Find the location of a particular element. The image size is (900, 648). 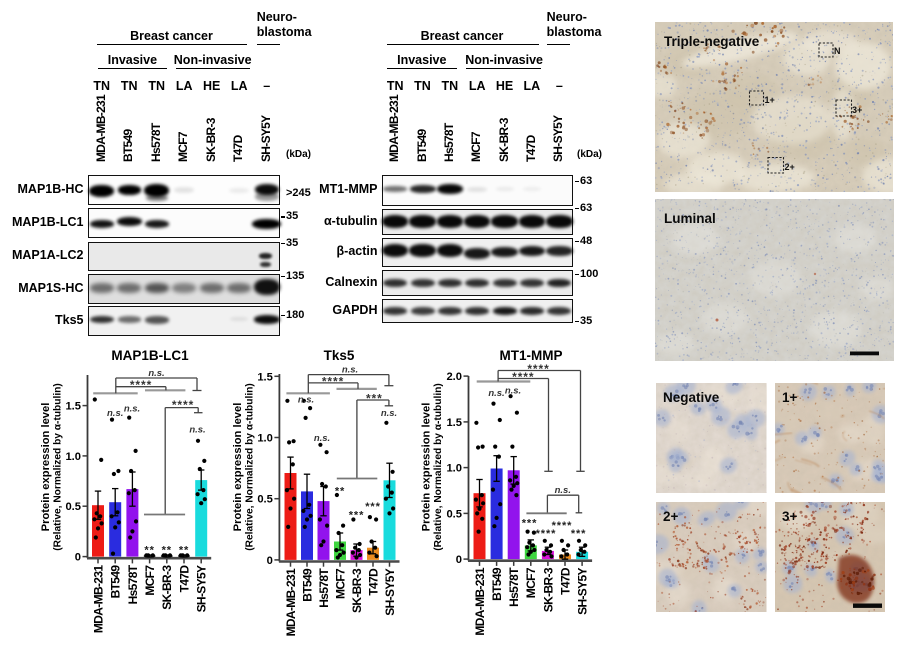

svg-text: 2.0 is located at coordinates (454, 377).